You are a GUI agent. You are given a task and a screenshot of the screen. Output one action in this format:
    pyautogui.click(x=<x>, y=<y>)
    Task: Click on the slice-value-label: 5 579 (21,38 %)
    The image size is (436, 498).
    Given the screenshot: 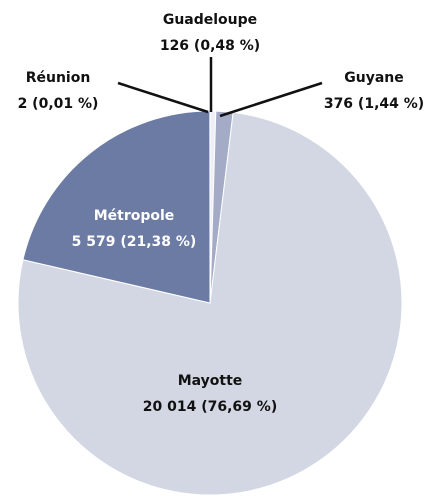 What is the action you would take?
    pyautogui.click(x=134, y=242)
    